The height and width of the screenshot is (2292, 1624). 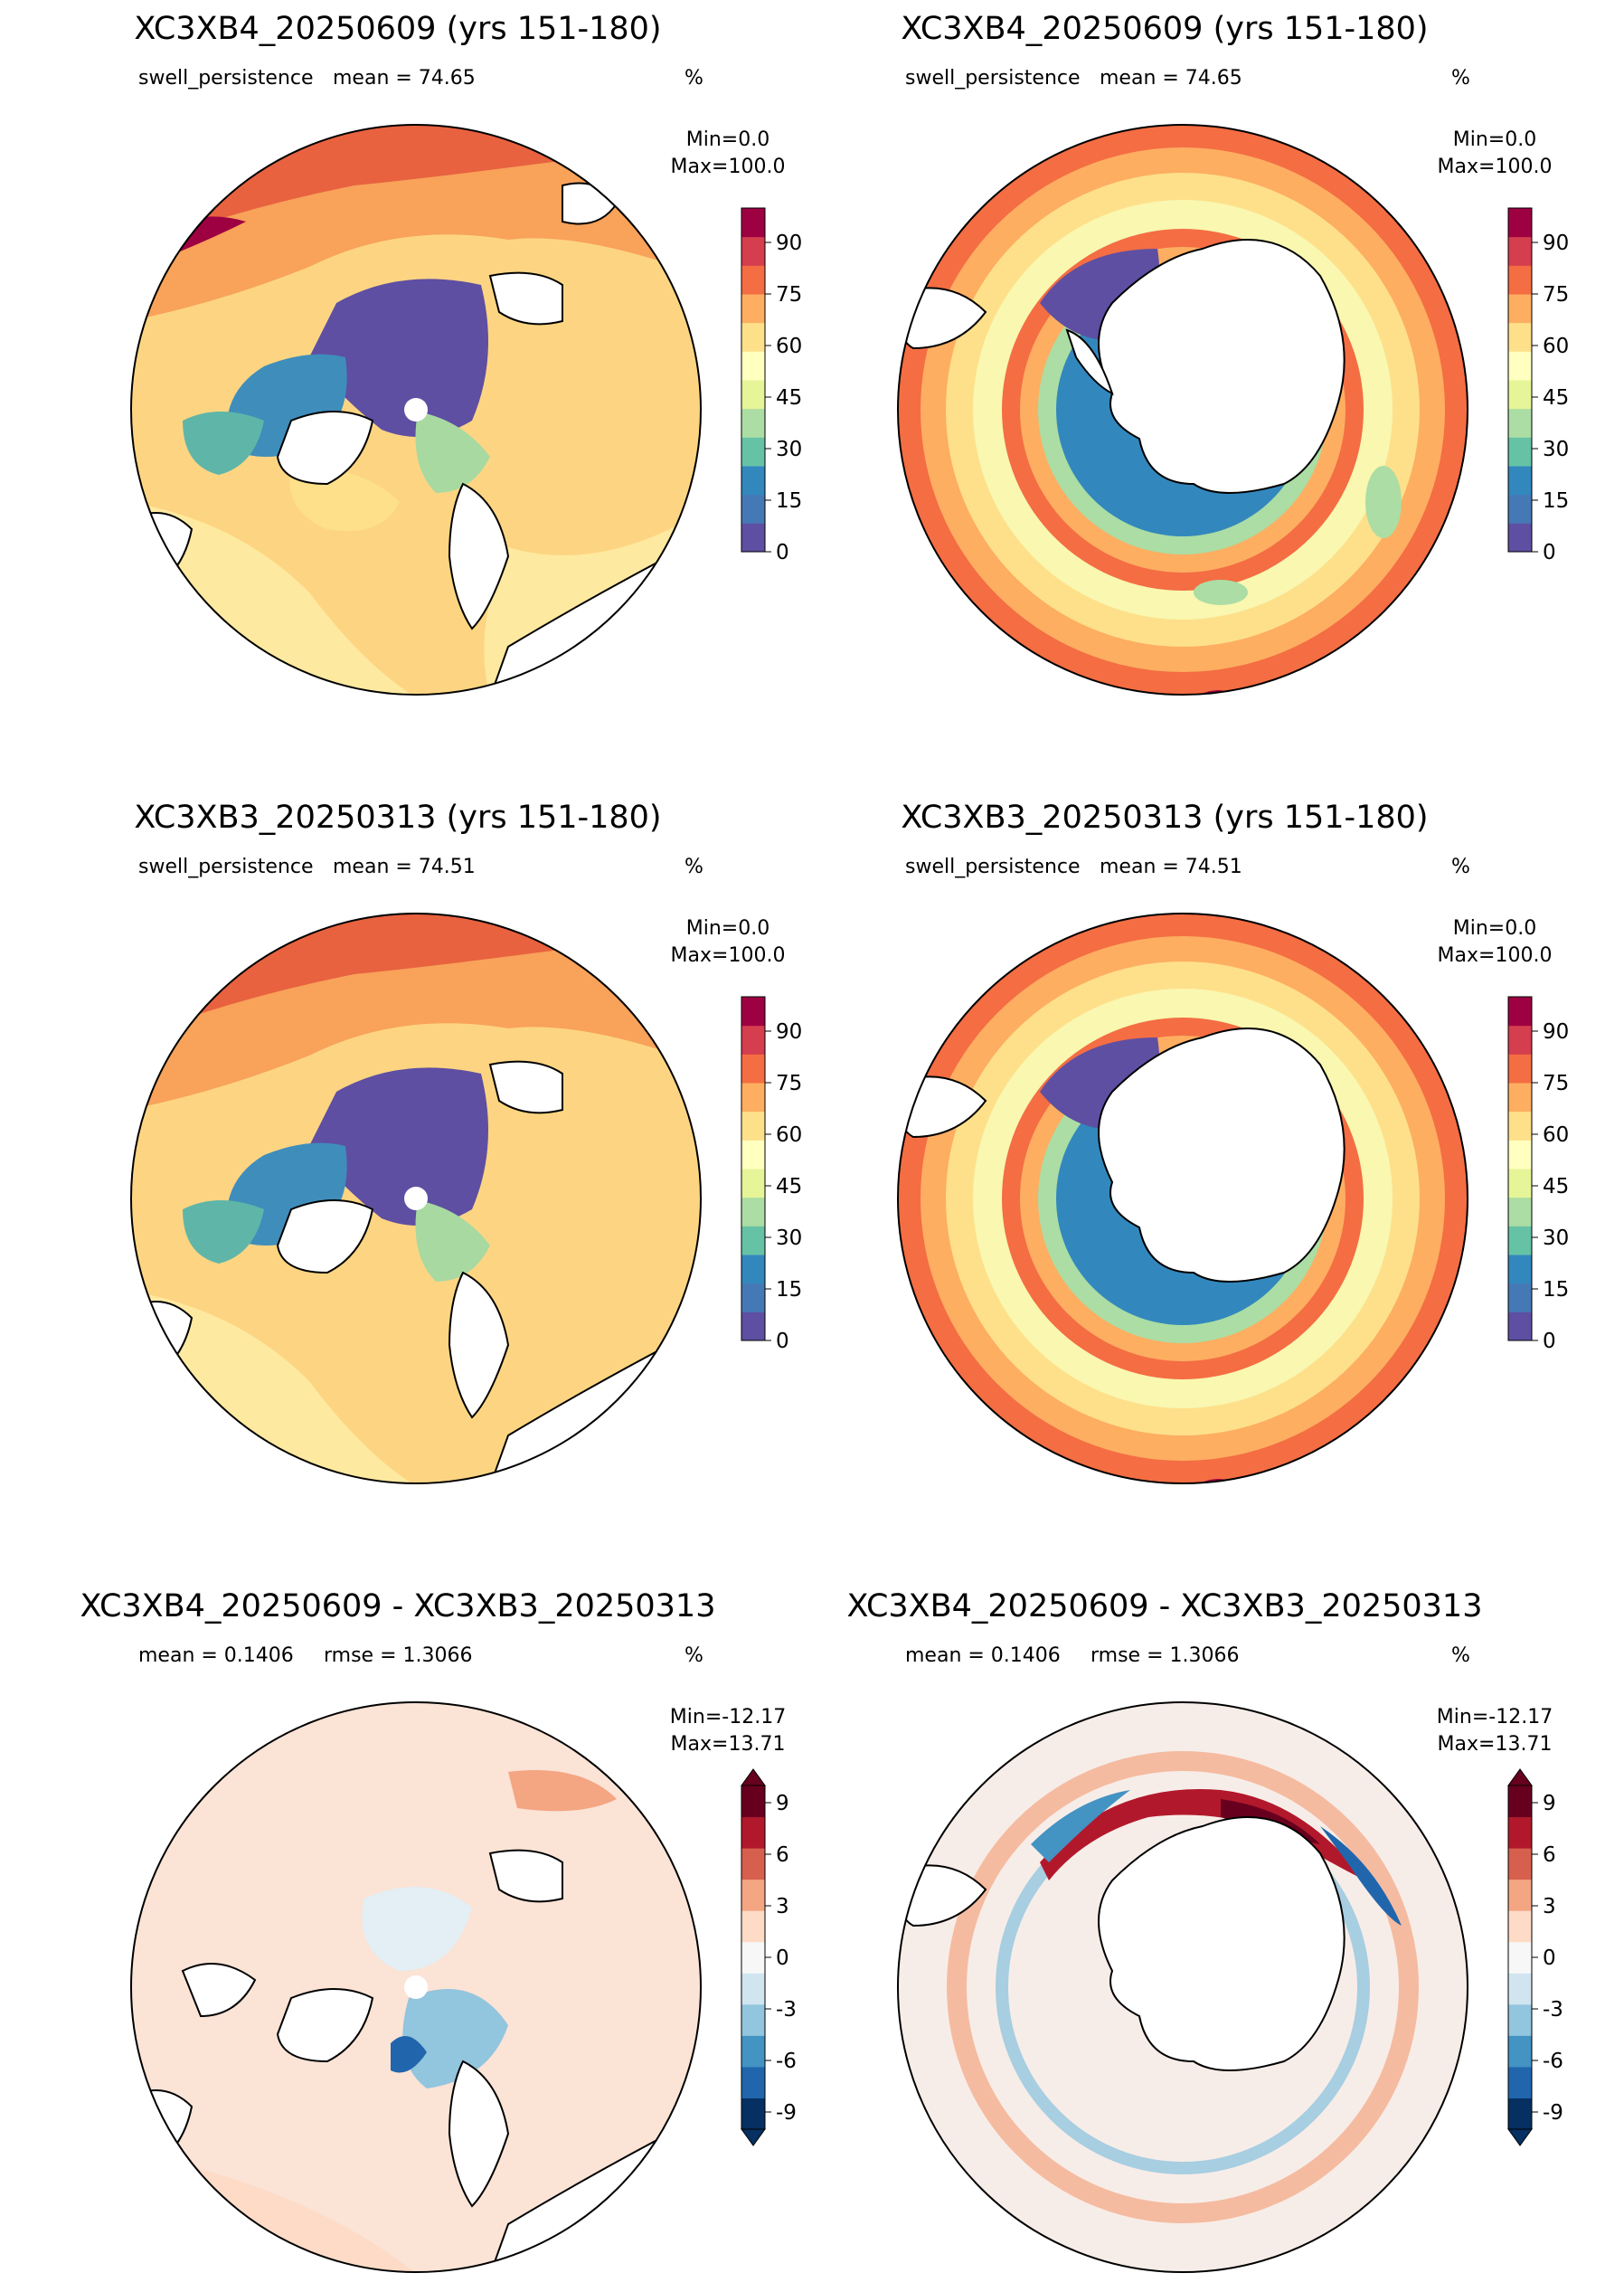 What do you see at coordinates (728, 1744) in the screenshot?
I see `max-label: Max=13.71` at bounding box center [728, 1744].